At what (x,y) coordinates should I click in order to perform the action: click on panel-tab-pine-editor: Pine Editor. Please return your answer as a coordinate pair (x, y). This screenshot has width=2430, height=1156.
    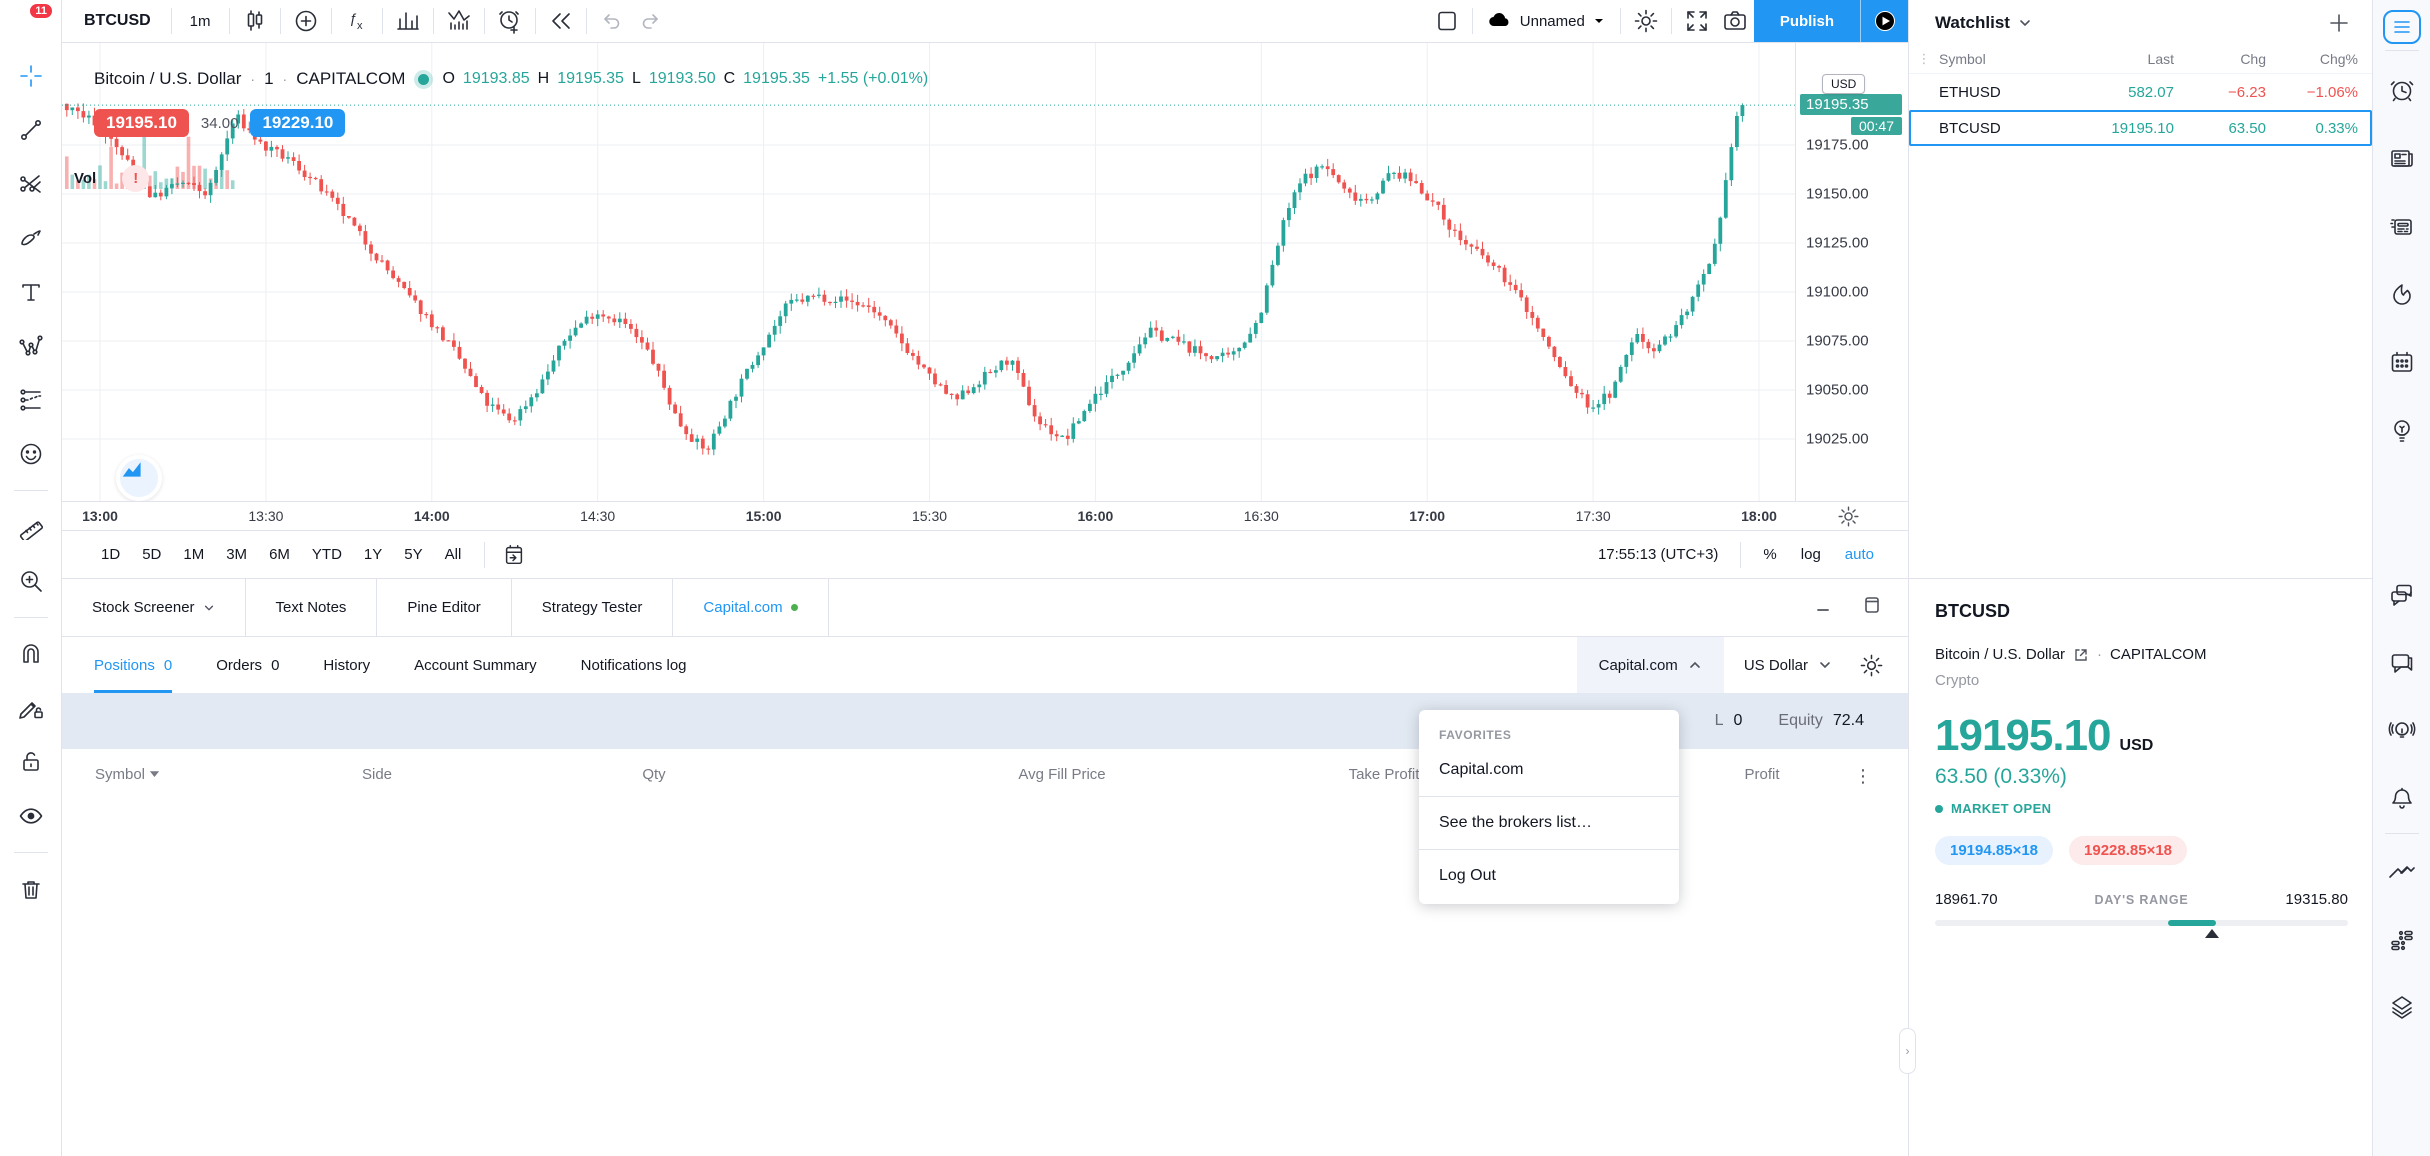
    Looking at the image, I should click on (444, 607).